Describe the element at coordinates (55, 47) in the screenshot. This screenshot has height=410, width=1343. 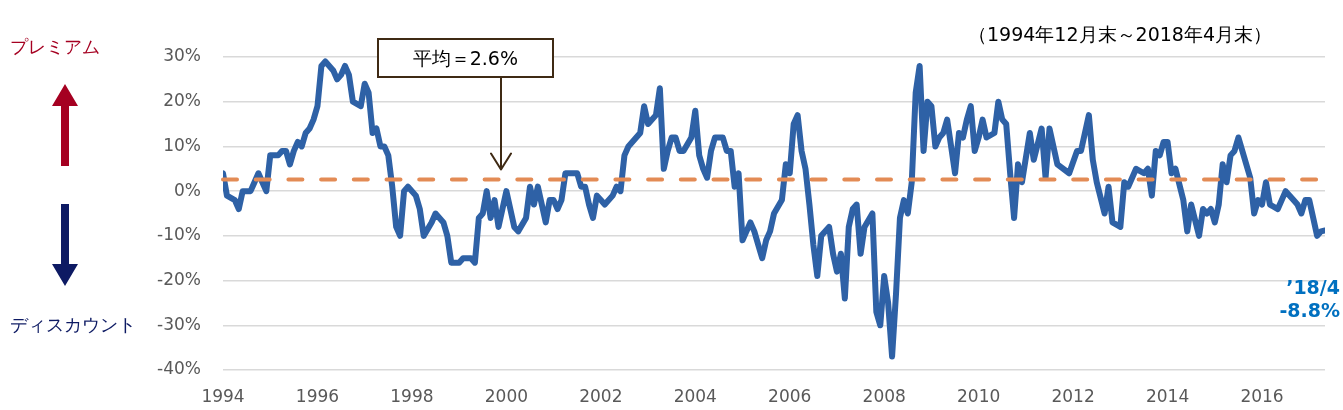
I see `text: プレミアム` at that location.